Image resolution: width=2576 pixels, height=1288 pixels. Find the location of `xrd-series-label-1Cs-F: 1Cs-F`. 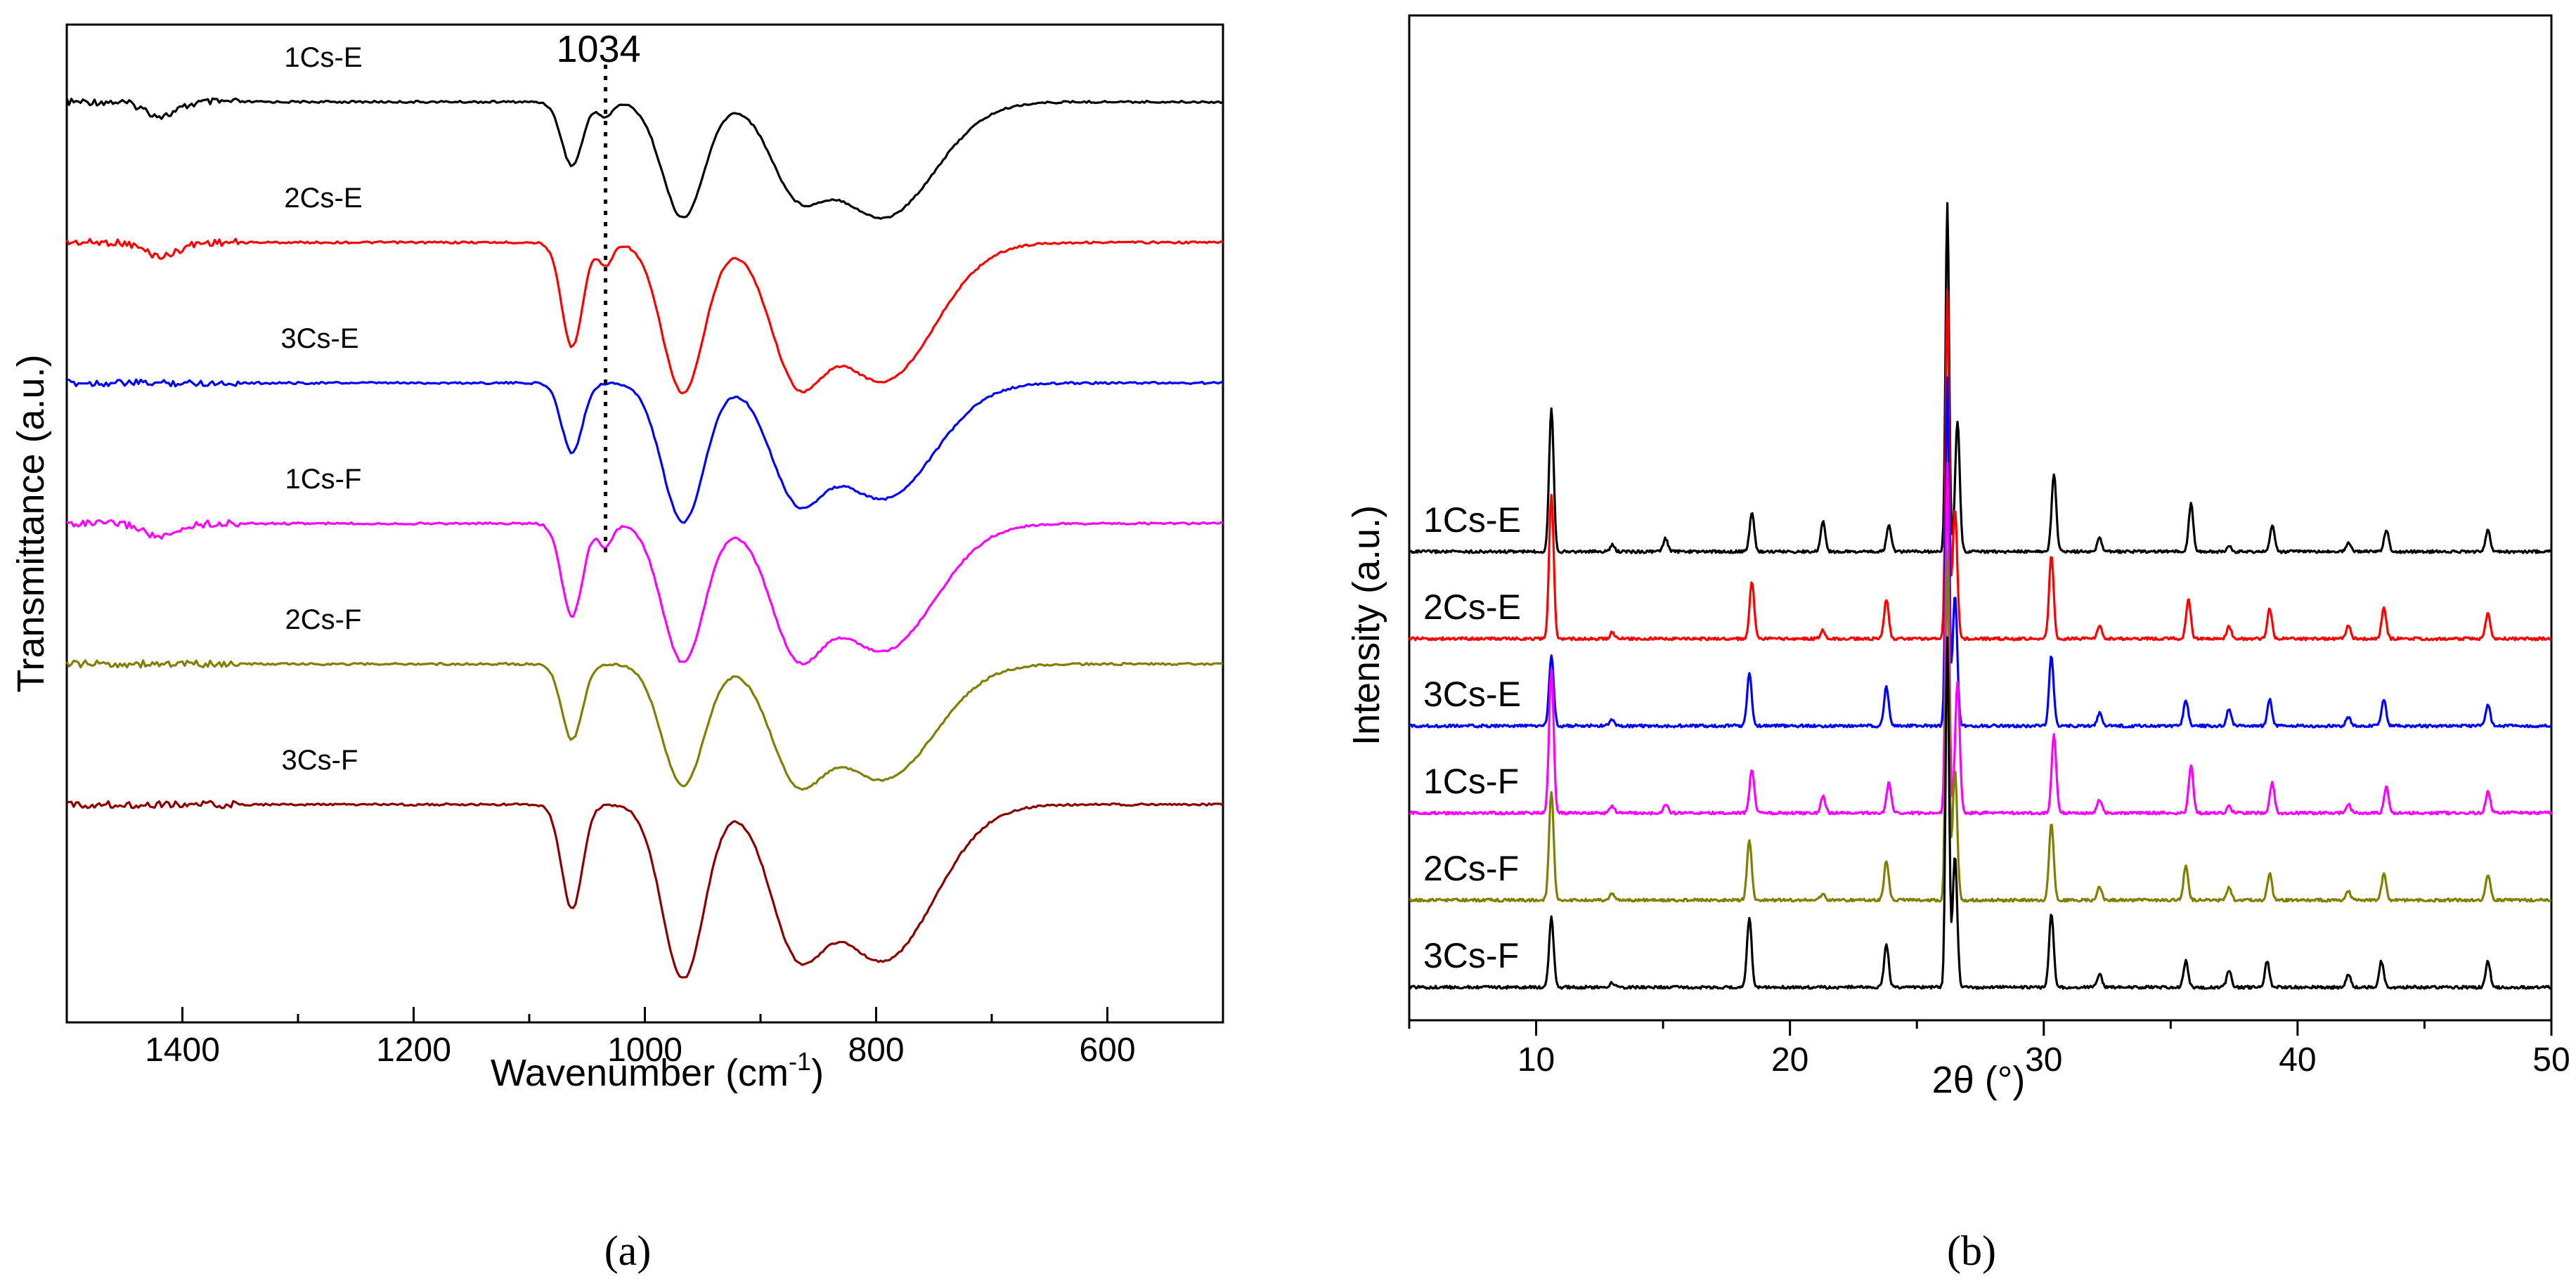

xrd-series-label-1Cs-F: 1Cs-F is located at coordinates (1471, 781).